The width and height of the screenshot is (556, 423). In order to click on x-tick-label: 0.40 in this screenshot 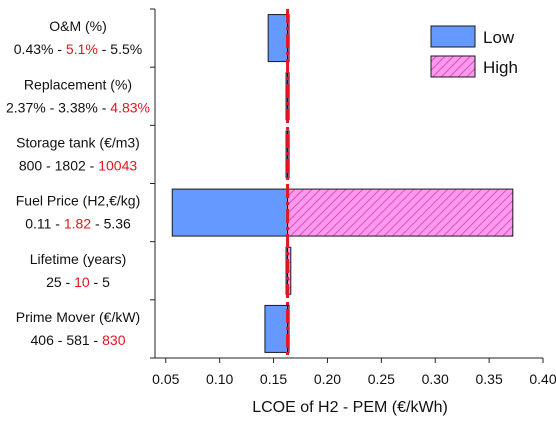, I will do `click(542, 379)`.